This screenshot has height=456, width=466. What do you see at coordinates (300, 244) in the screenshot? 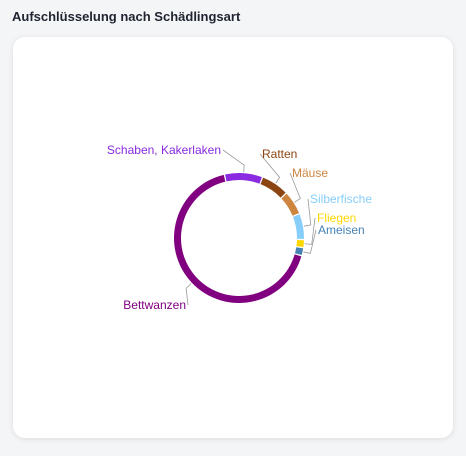
I see `slice-fliegen` at bounding box center [300, 244].